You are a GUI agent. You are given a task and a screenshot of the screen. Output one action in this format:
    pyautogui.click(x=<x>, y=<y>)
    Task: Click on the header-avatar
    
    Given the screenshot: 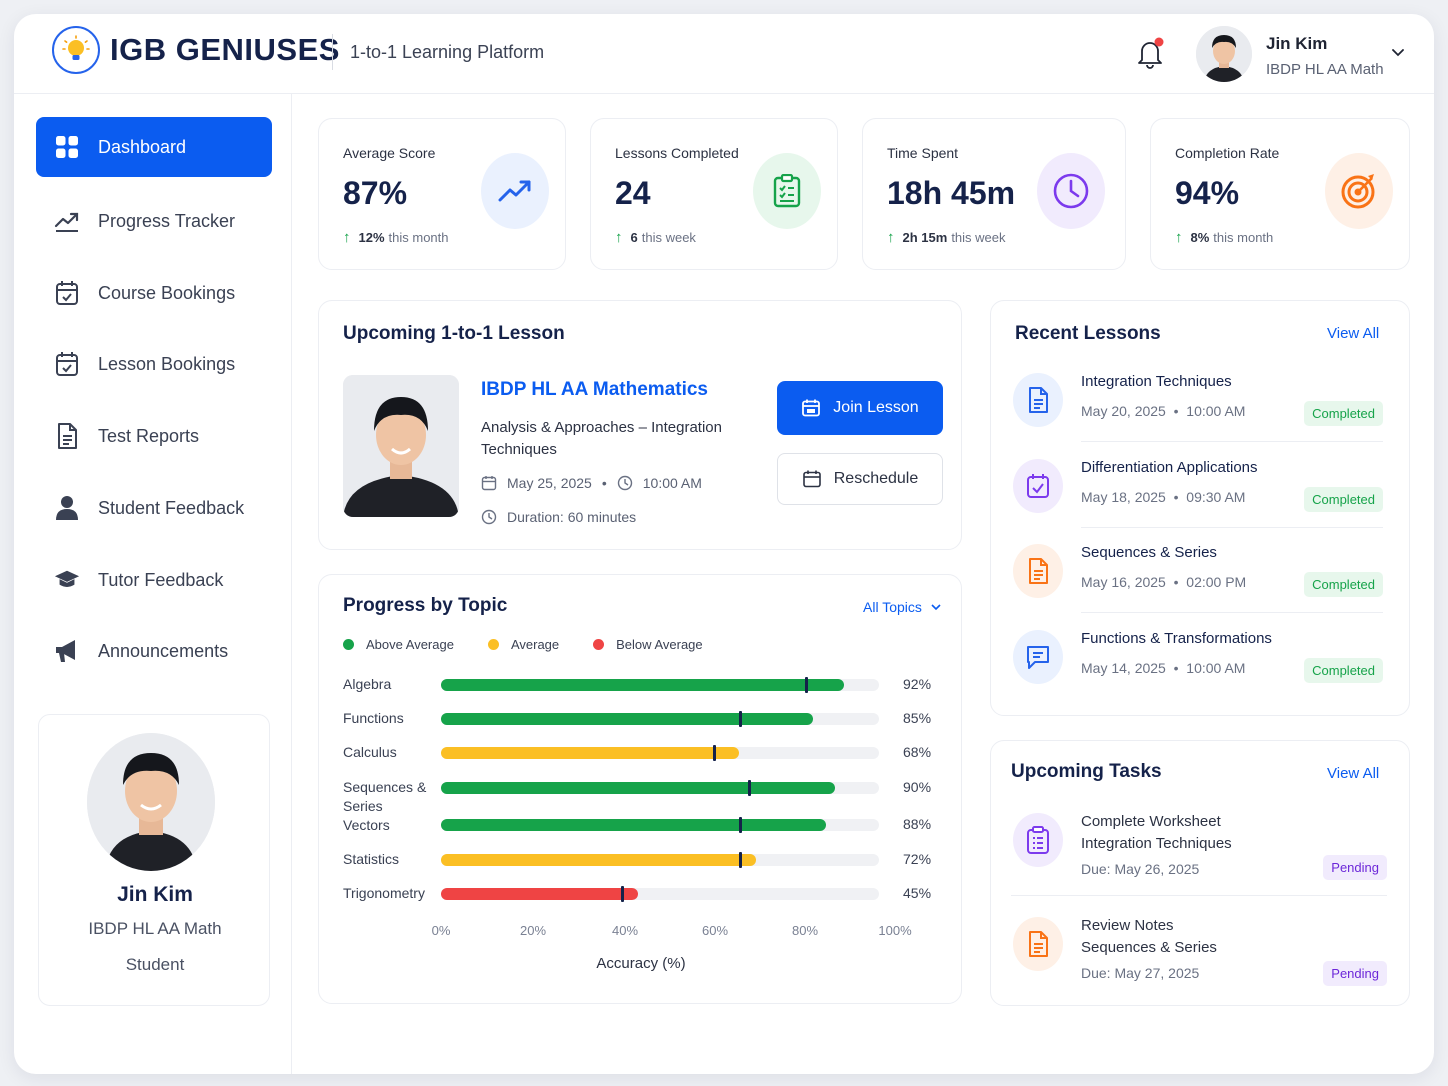 What is the action you would take?
    pyautogui.click(x=1224, y=54)
    